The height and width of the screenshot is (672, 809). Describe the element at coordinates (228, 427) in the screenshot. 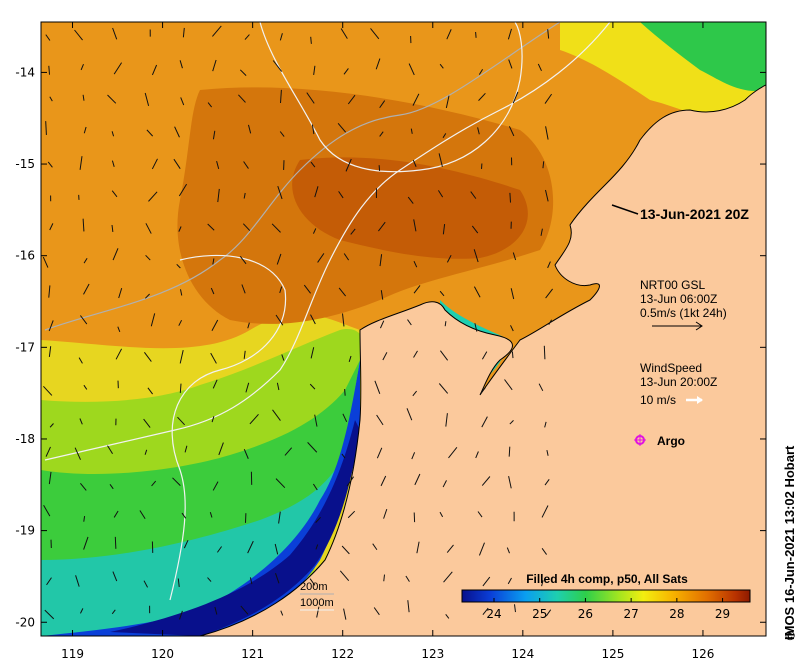

I see `isobath-eddy` at that location.